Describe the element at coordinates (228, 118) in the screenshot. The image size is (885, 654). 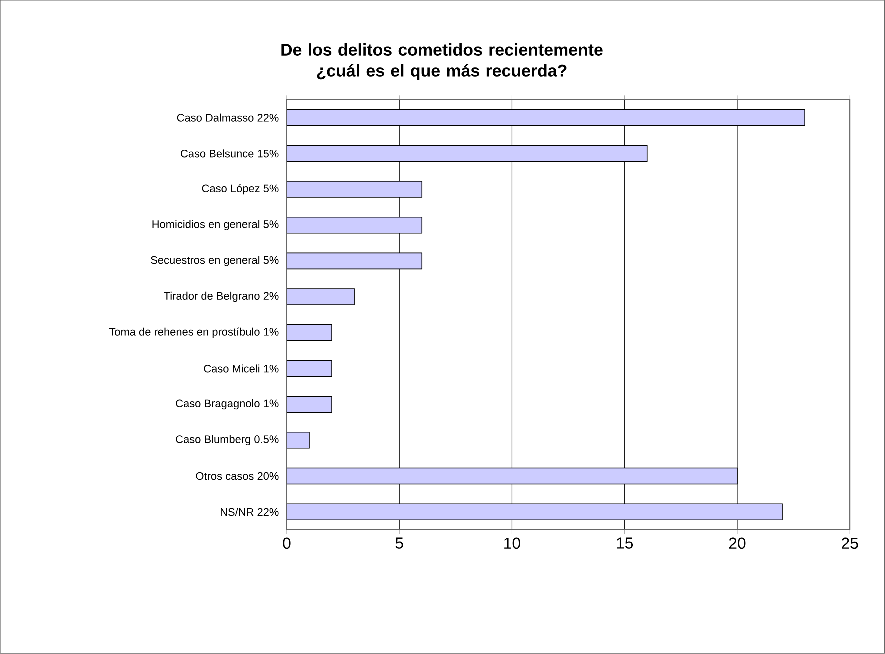
I see `y-tick-label: Caso Dalmasso 22%` at that location.